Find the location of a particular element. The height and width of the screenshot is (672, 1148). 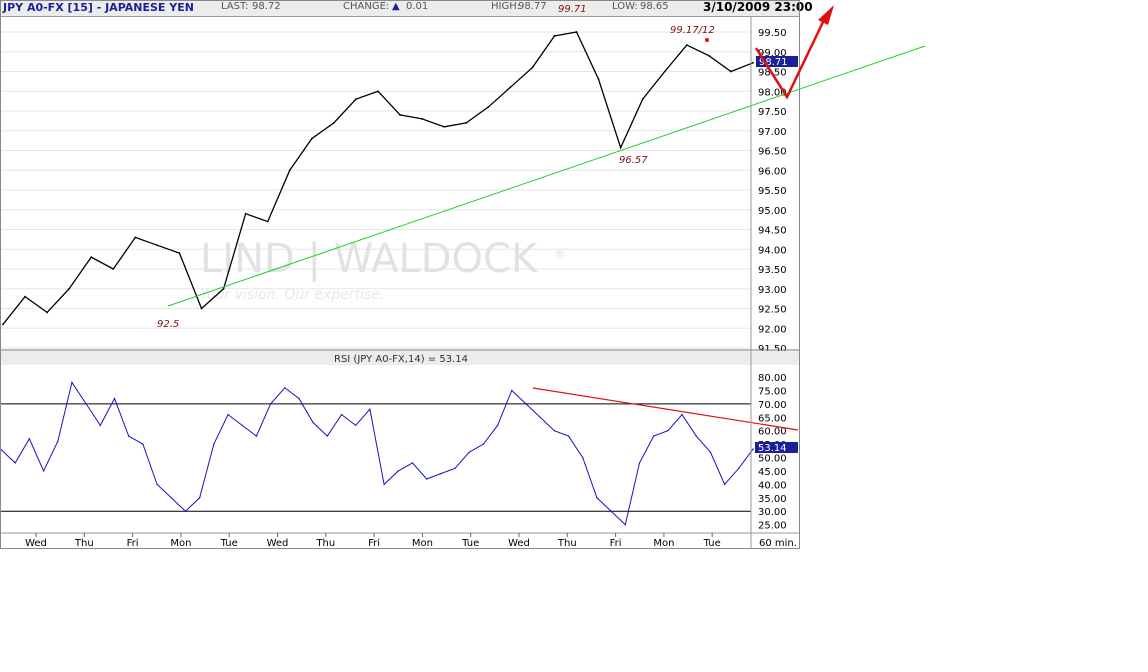

rsi-title: RSI (JPY A0-FX,14) = 53.14 is located at coordinates (401, 359).